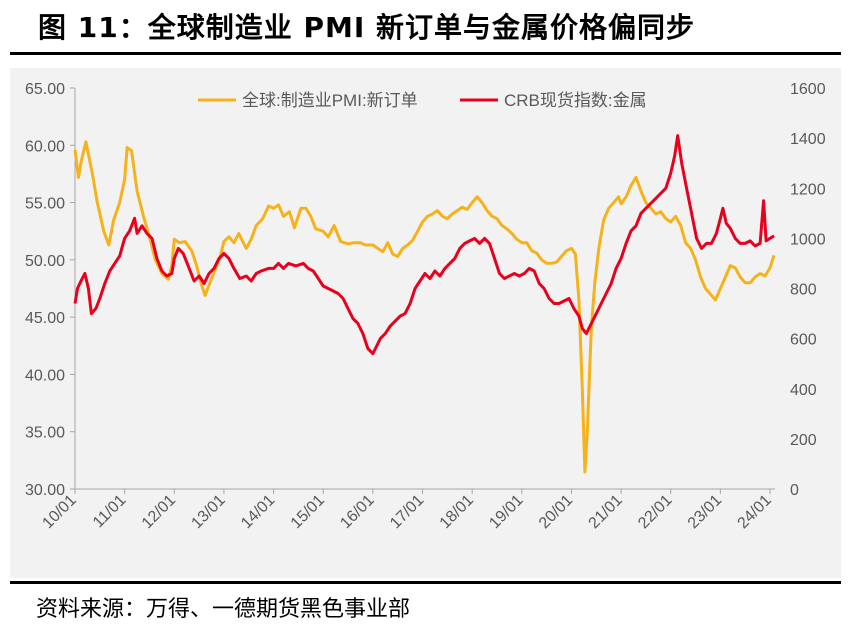 Image resolution: width=851 pixels, height=632 pixels. I want to click on y-right-tick-label: 1400, so click(808, 139).